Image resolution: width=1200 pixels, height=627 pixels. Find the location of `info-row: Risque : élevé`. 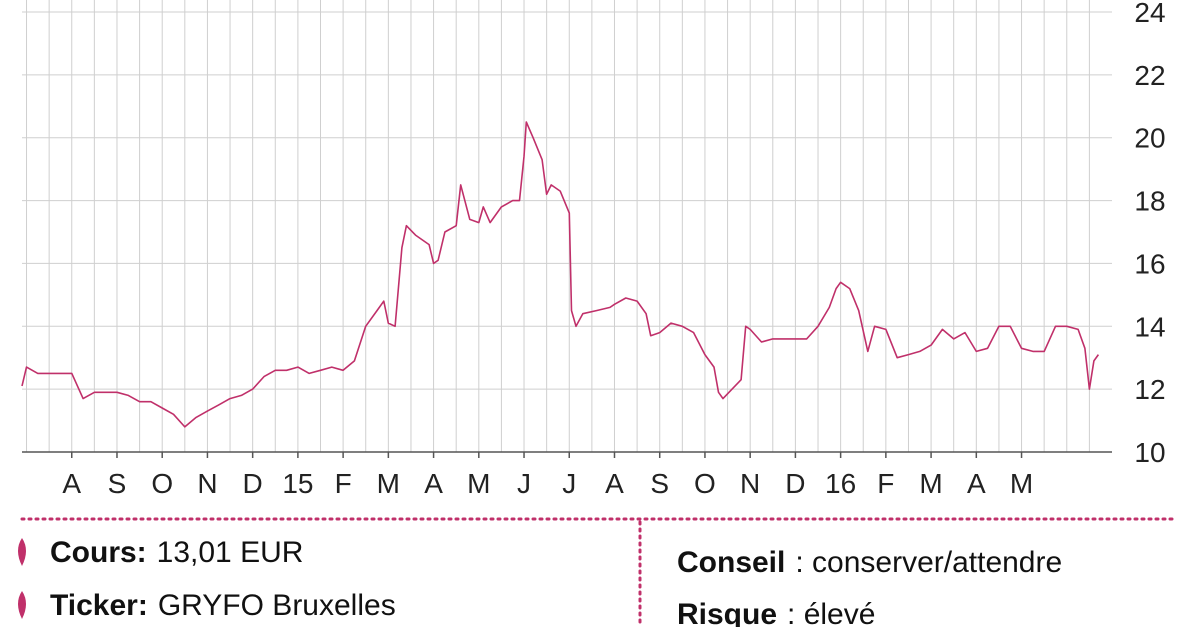

info-row: Risque : élevé is located at coordinates (776, 612).